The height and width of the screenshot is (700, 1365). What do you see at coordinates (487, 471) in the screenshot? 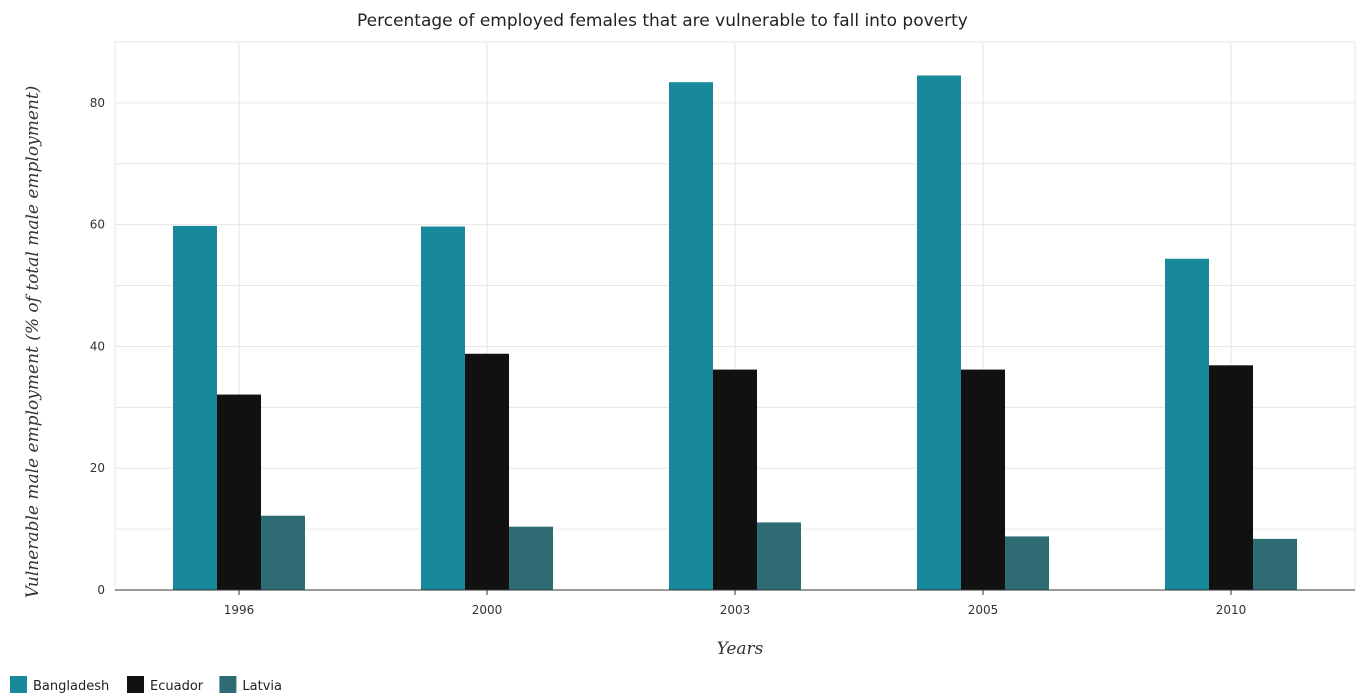
I see `bar-ecuador-2000` at bounding box center [487, 471].